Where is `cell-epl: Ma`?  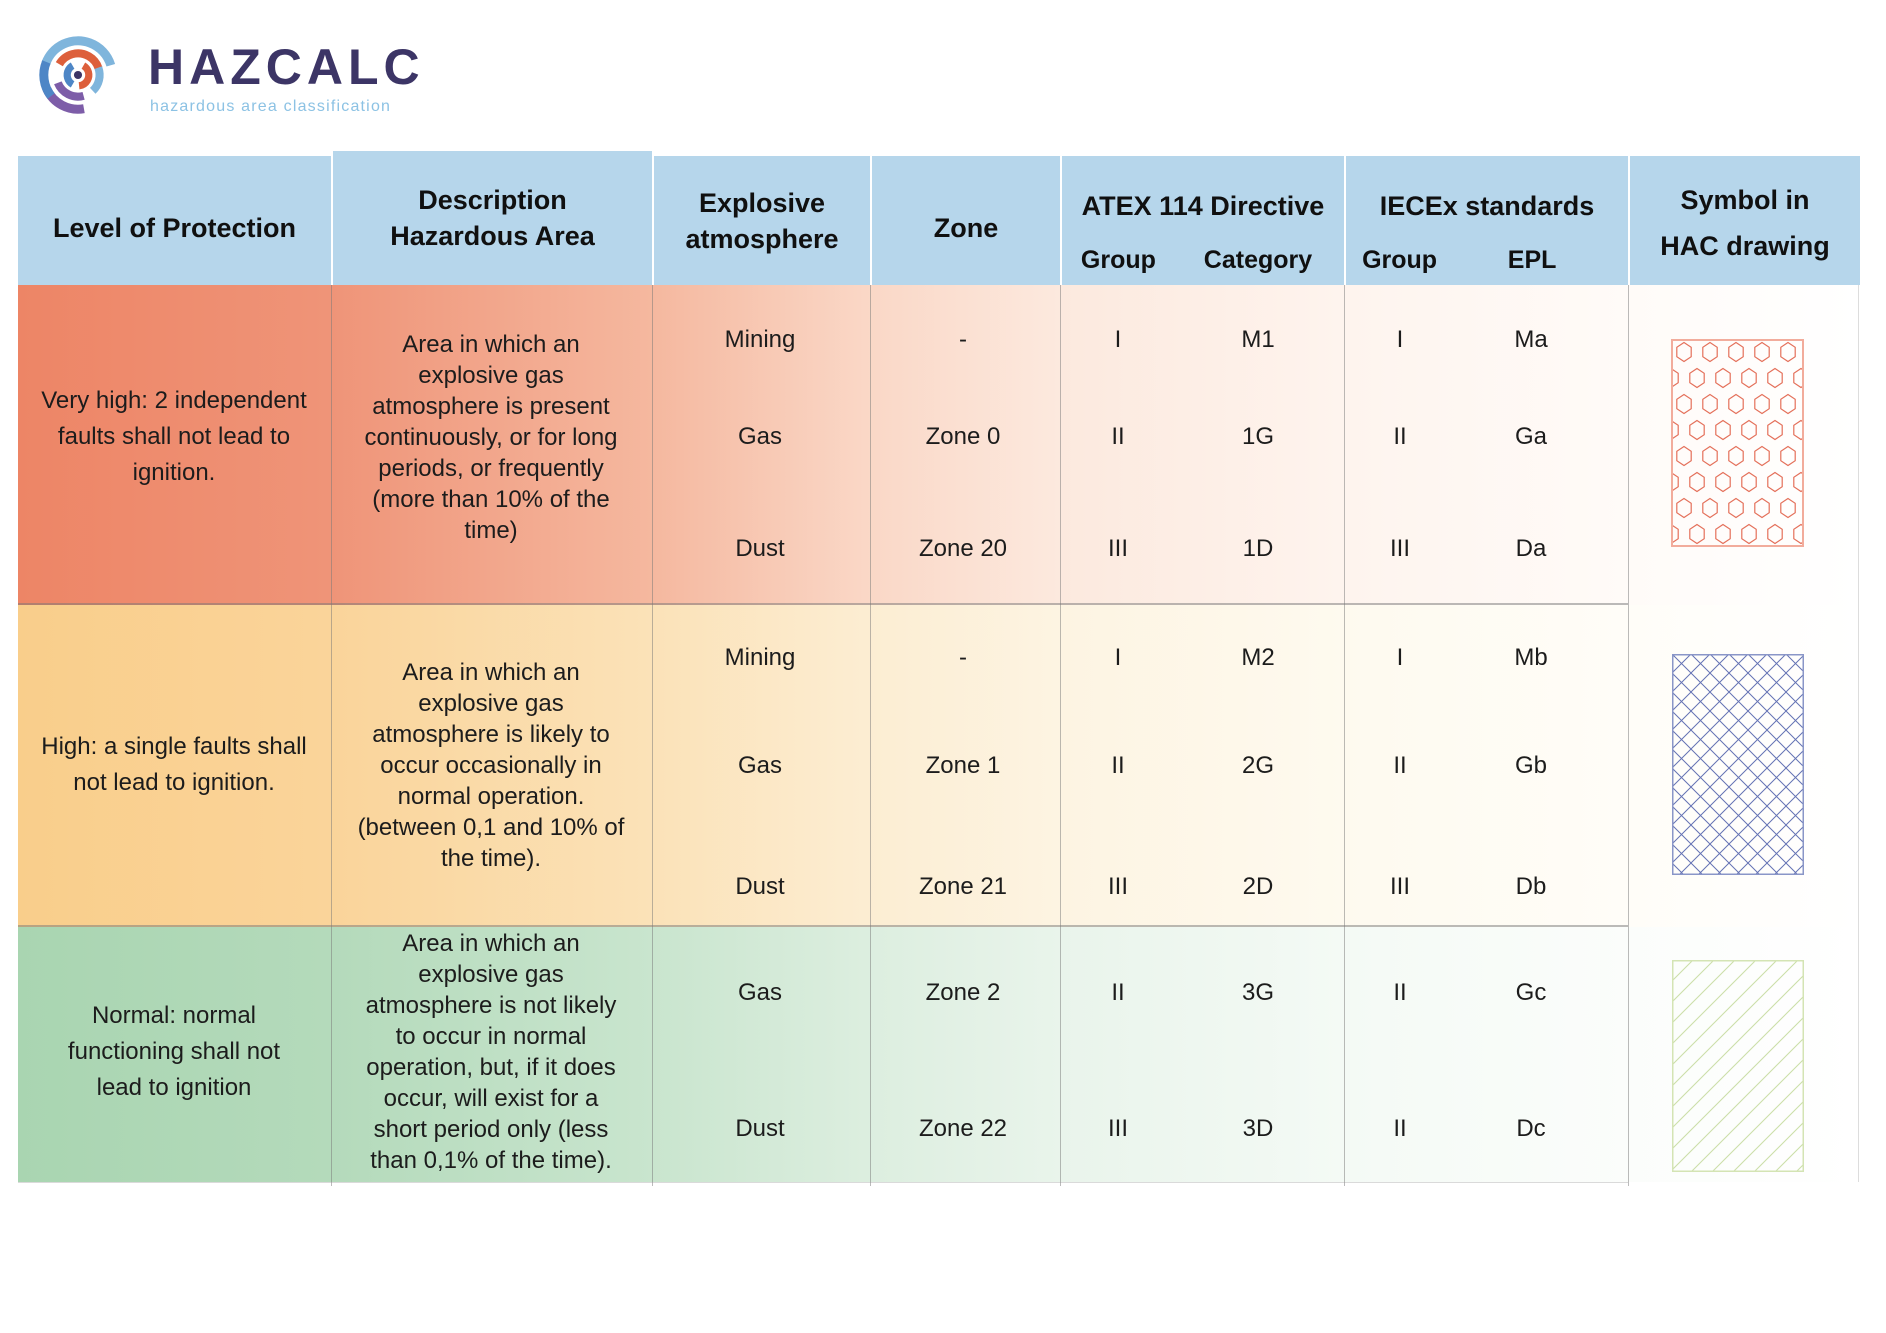
cell-epl: Ma is located at coordinates (1531, 339).